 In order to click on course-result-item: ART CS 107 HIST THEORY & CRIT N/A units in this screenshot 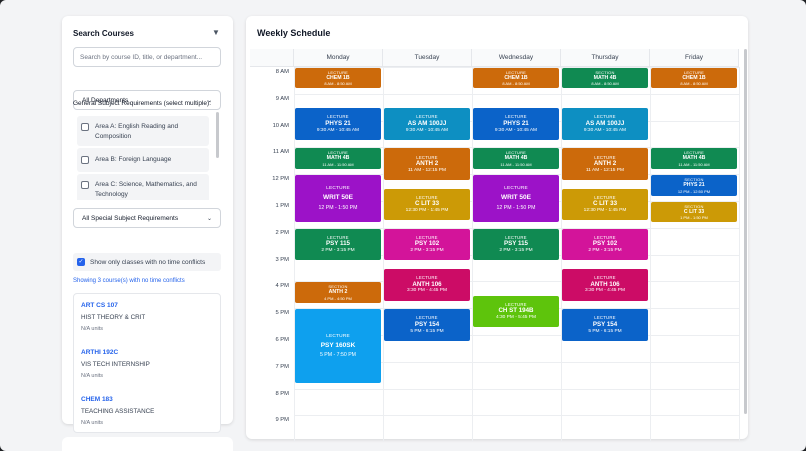, I will do `click(113, 317)`.